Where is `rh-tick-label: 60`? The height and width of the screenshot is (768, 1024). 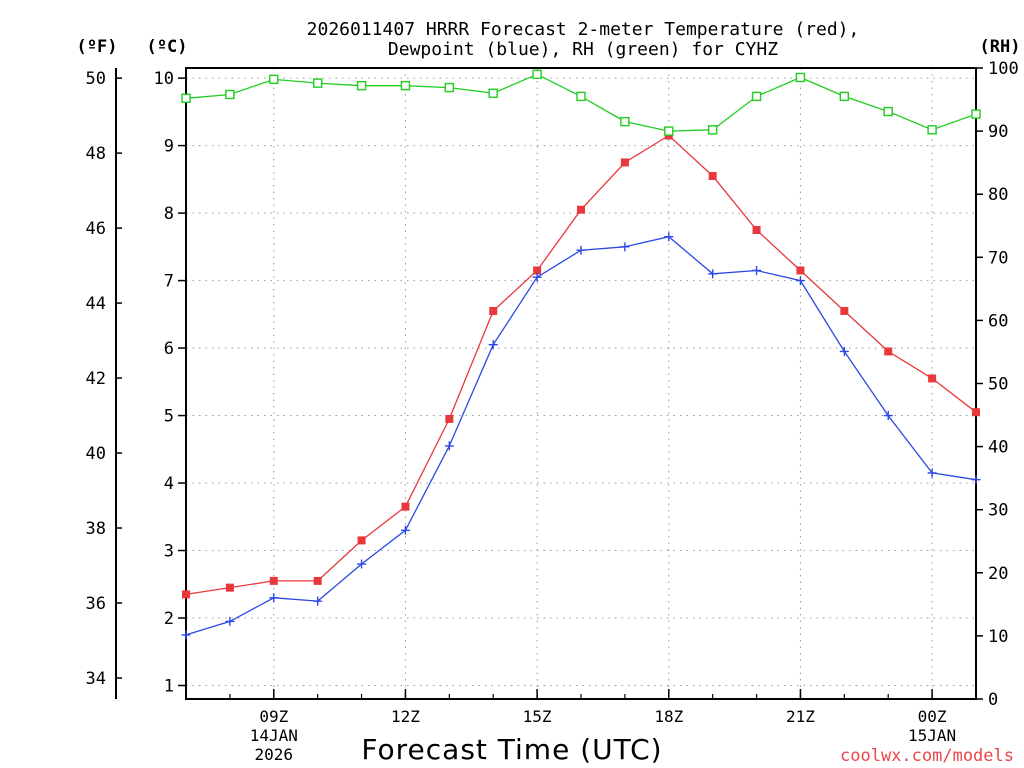
rh-tick-label: 60 is located at coordinates (998, 321).